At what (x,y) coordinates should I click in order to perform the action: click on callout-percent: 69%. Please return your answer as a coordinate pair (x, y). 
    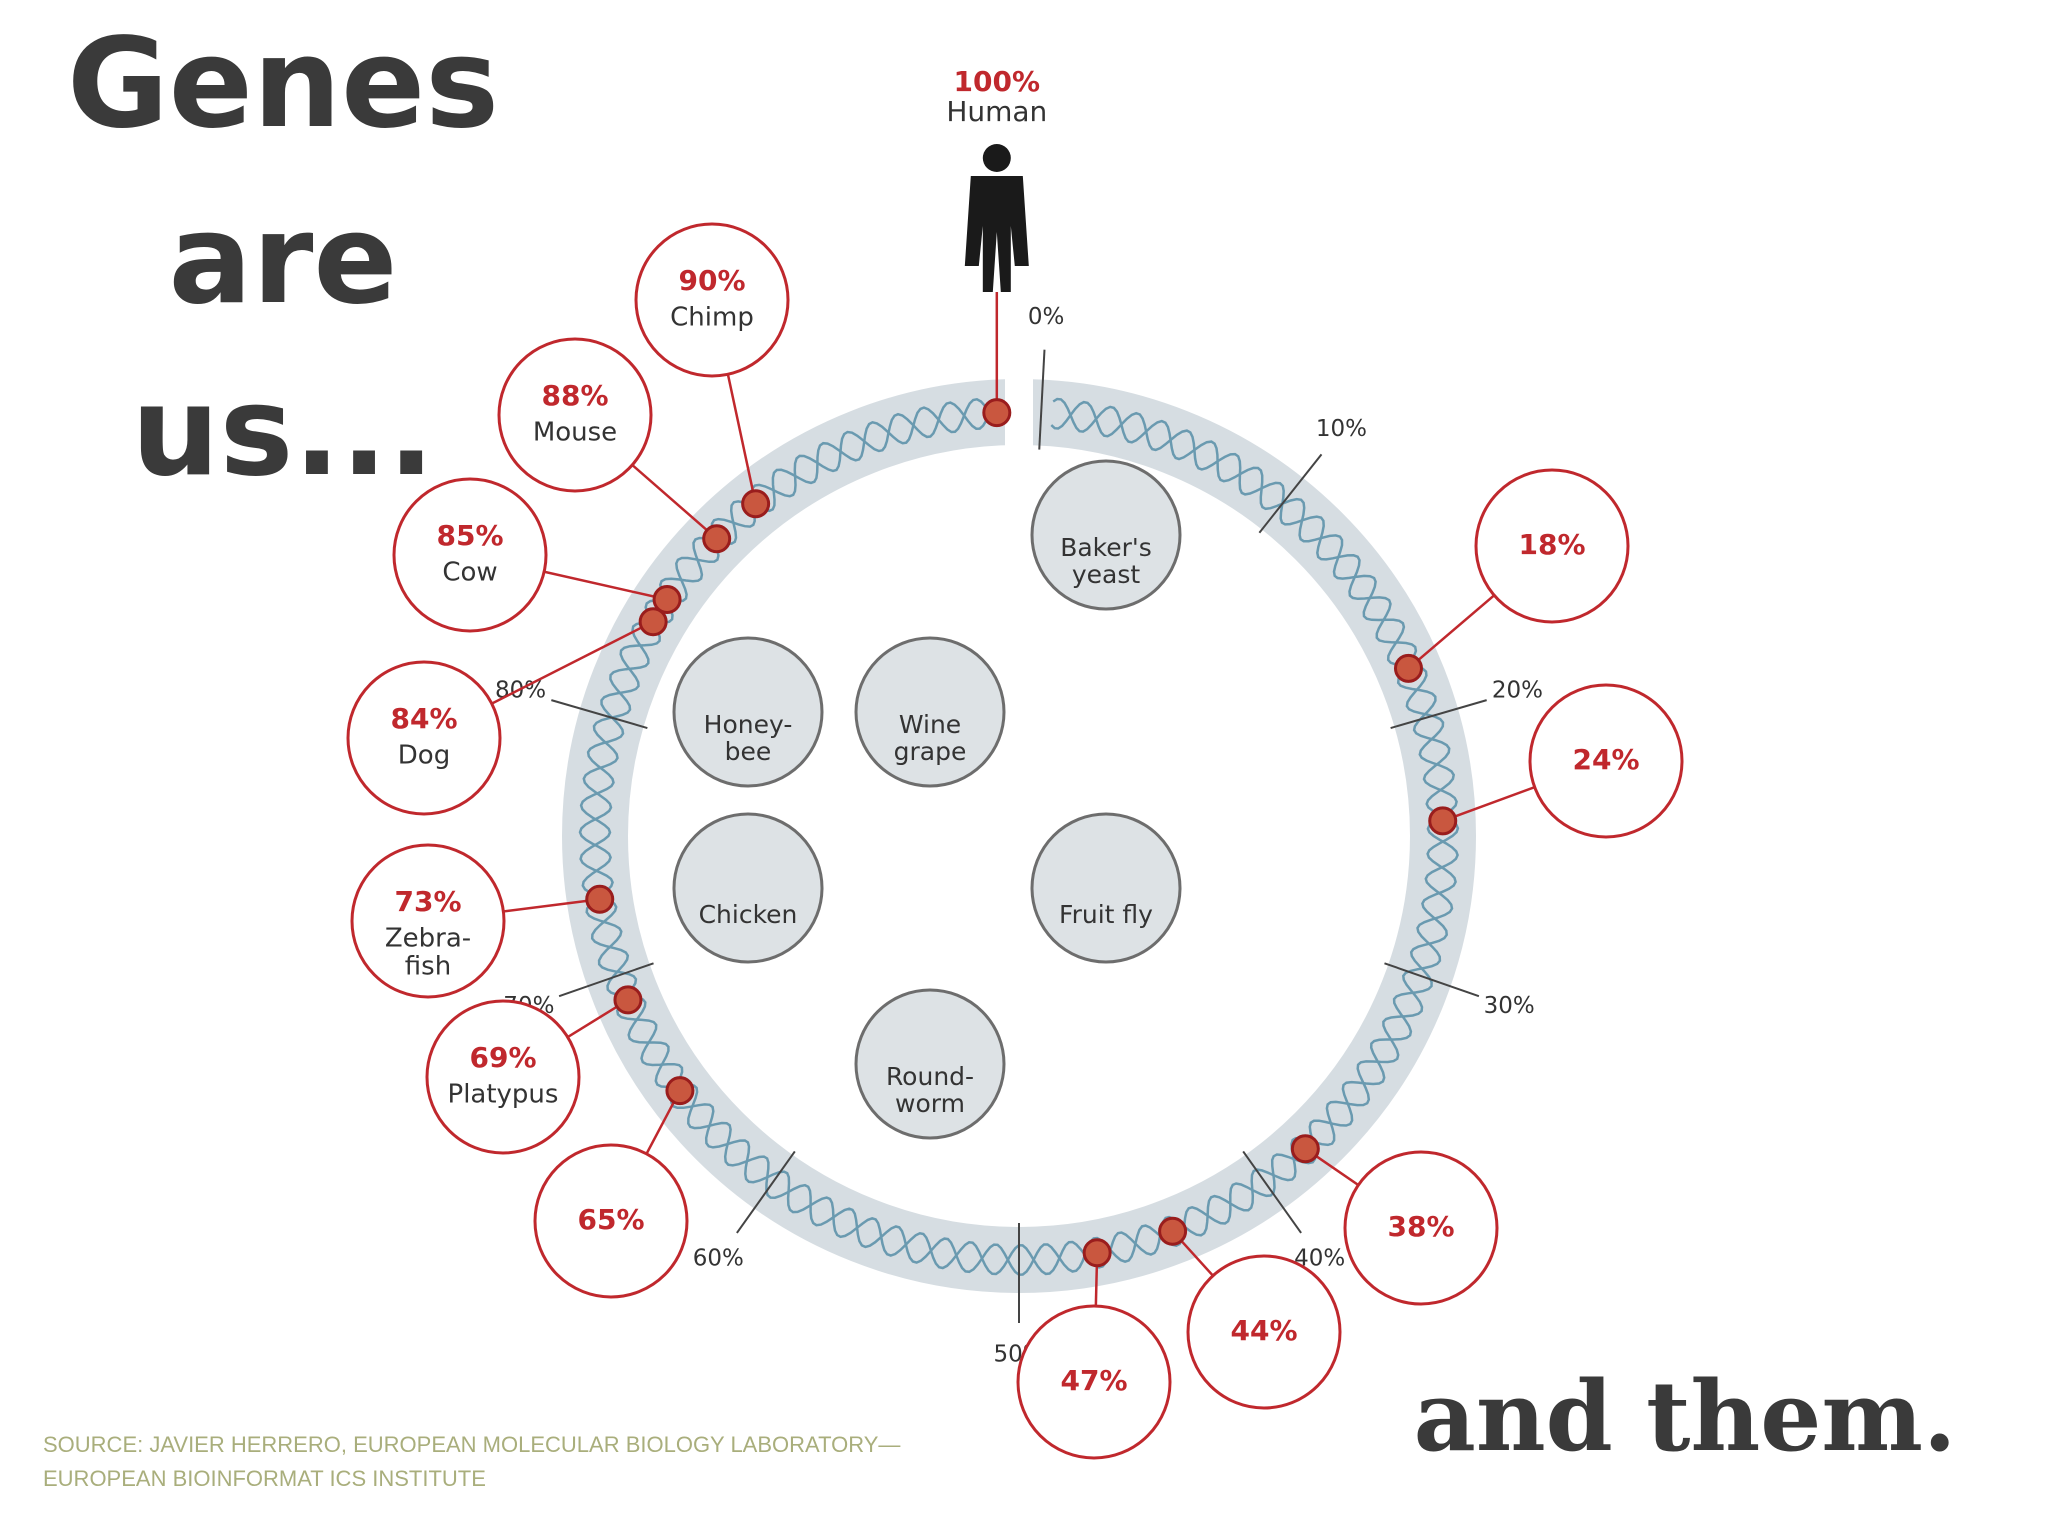
    Looking at the image, I should click on (502, 1057).